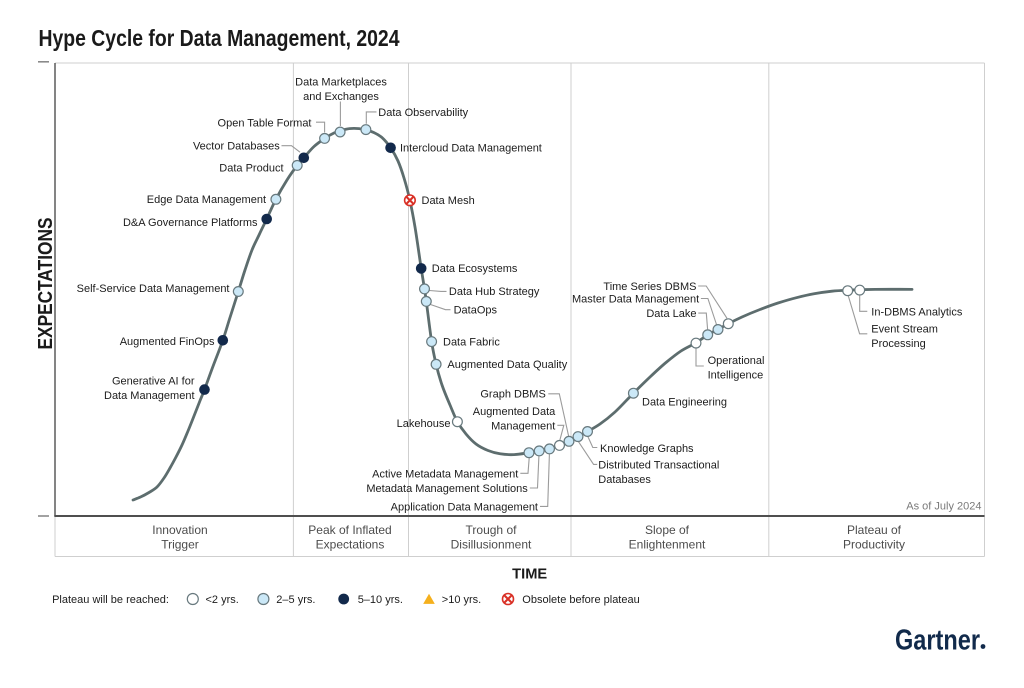 The width and height of the screenshot is (1024, 688). What do you see at coordinates (507, 365) in the screenshot?
I see `svg-text: Augmented Data Quality` at bounding box center [507, 365].